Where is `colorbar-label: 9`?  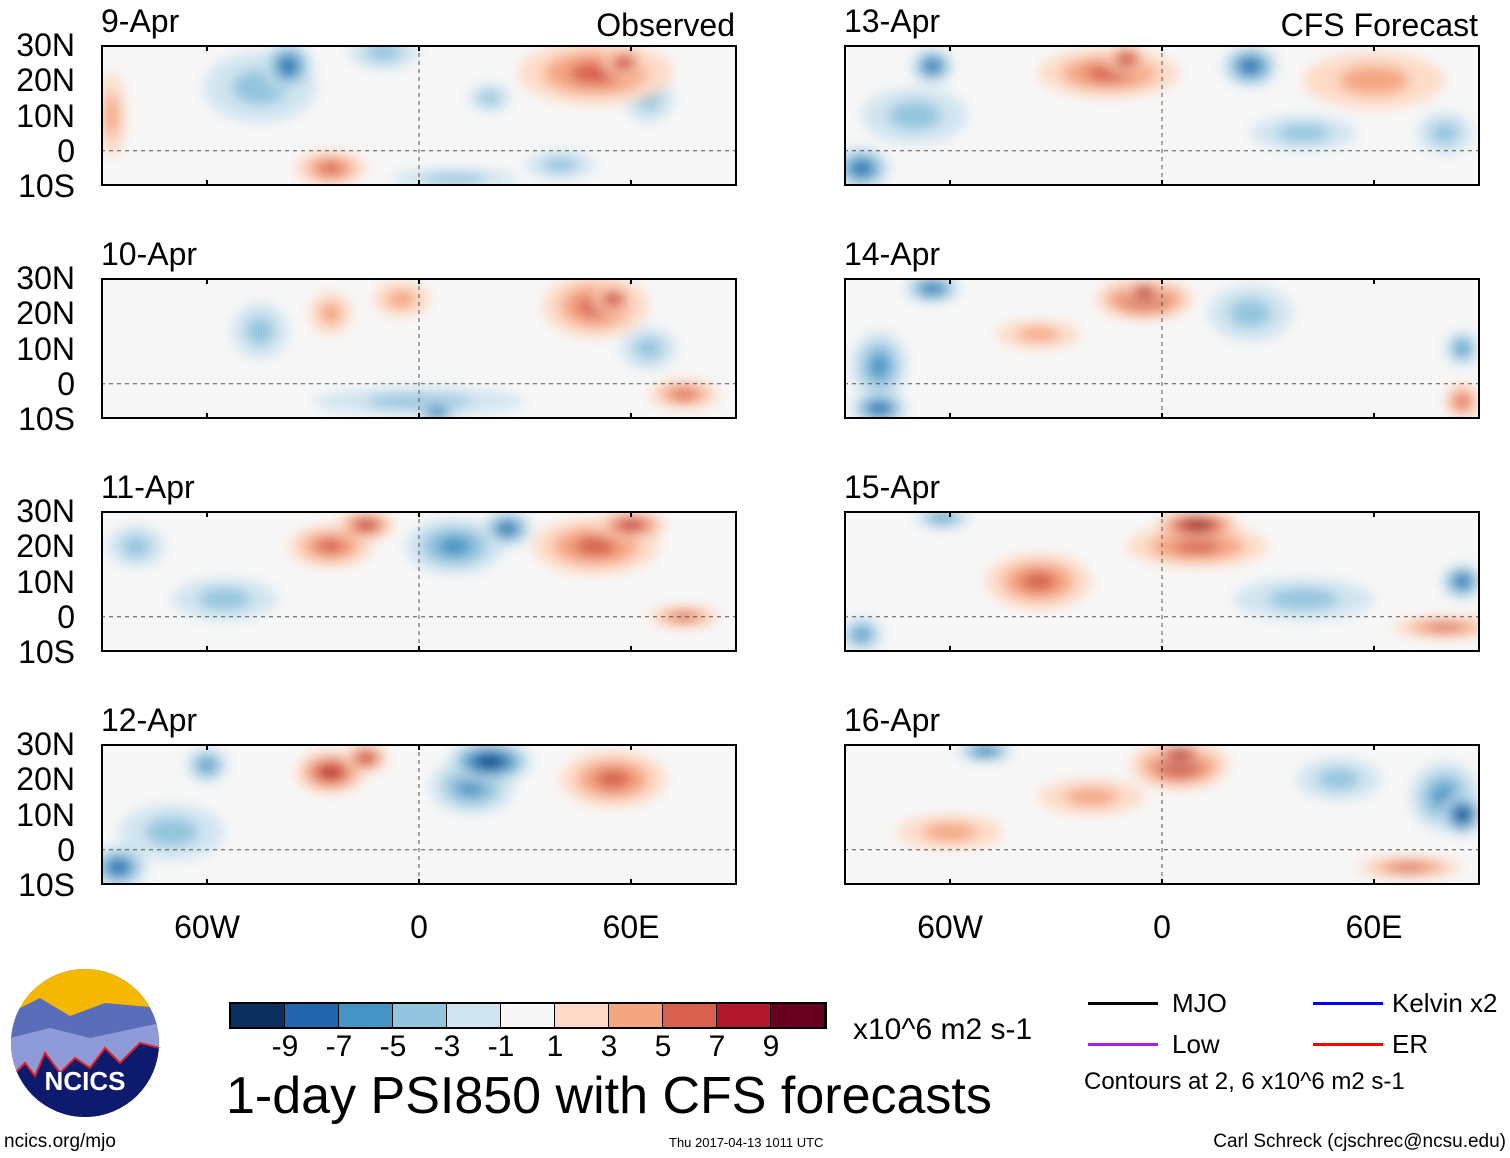
colorbar-label: 9 is located at coordinates (771, 1046).